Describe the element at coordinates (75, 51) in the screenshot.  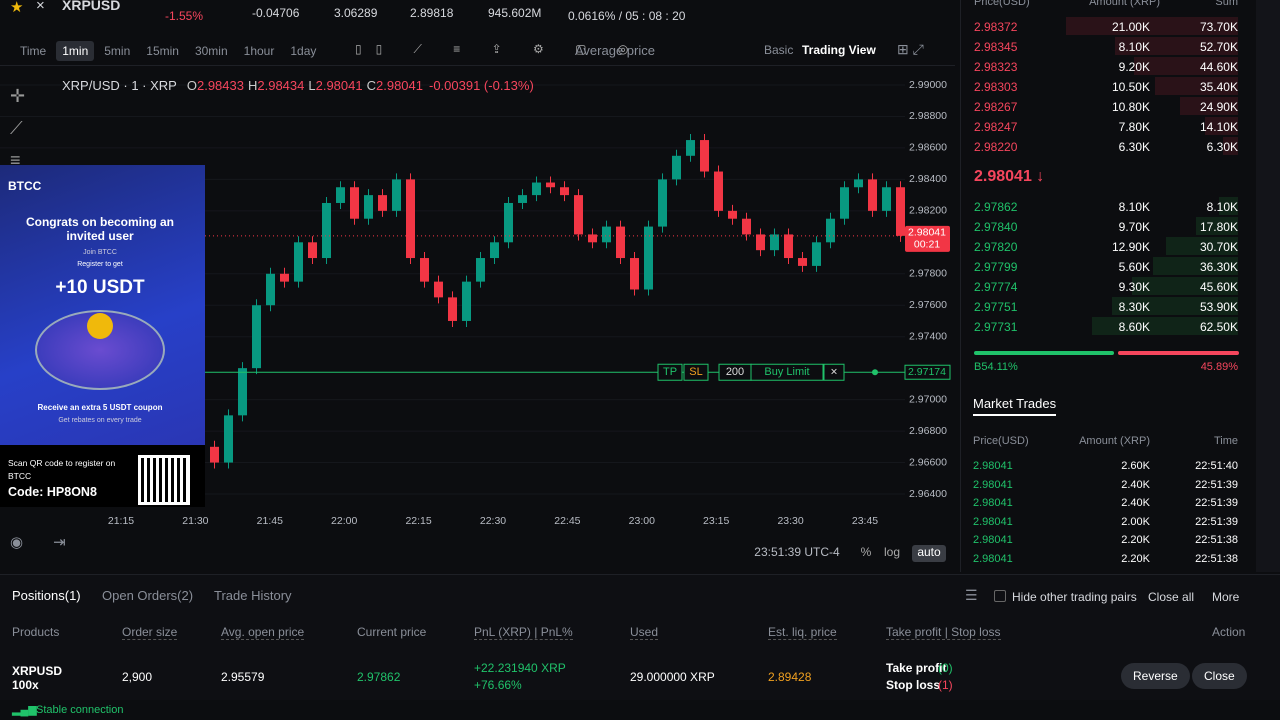
I see `interval: 1min` at that location.